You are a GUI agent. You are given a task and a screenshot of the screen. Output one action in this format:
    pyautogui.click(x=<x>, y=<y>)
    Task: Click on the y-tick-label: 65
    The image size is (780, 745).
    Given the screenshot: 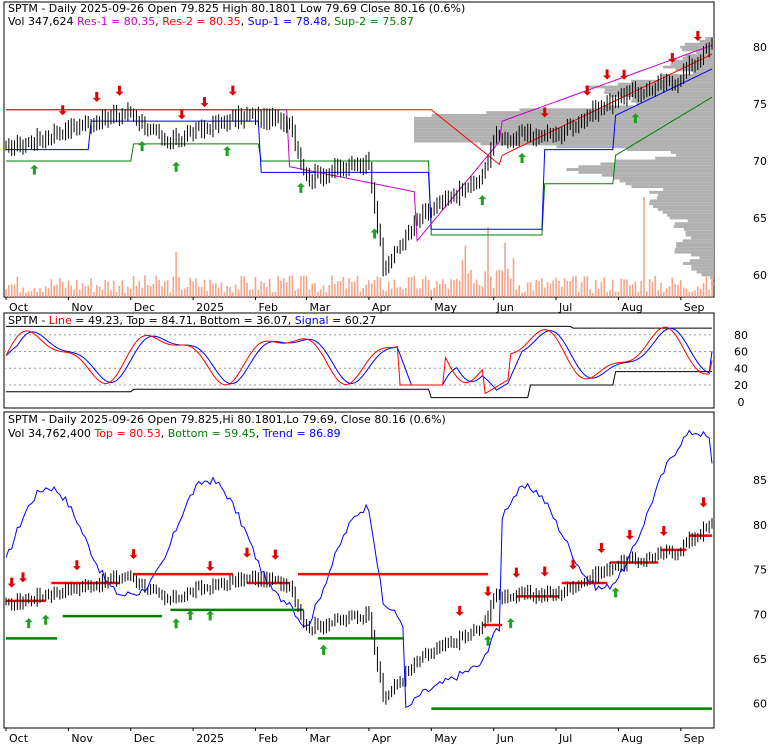 What is the action you would take?
    pyautogui.click(x=760, y=218)
    